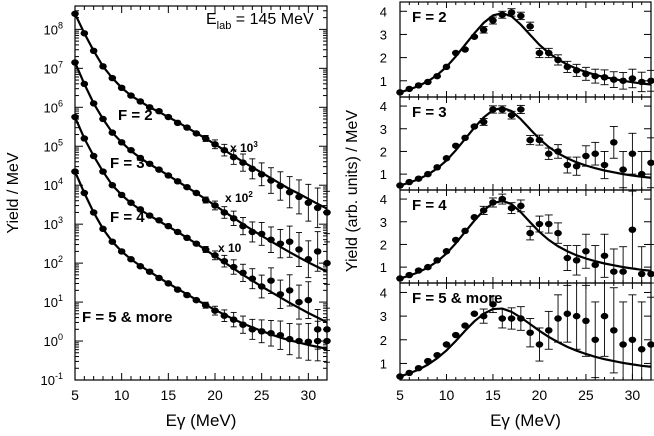  What do you see at coordinates (633, 395) in the screenshot?
I see `x-tick-label: 30` at bounding box center [633, 395].